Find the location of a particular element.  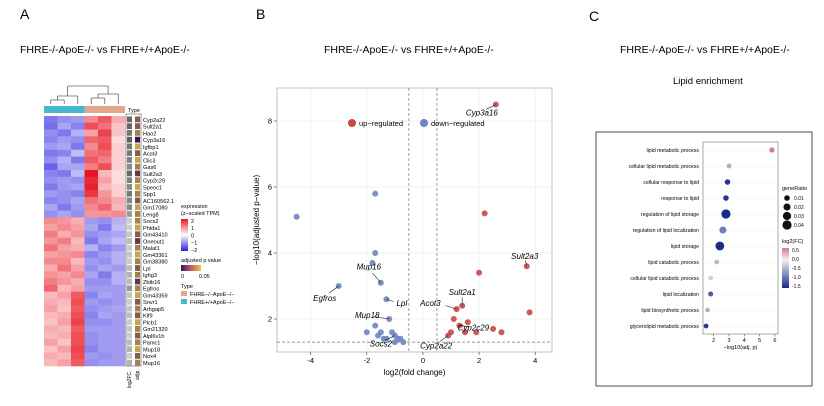

generatio-legend-label: 0.03 is located at coordinates (799, 217).